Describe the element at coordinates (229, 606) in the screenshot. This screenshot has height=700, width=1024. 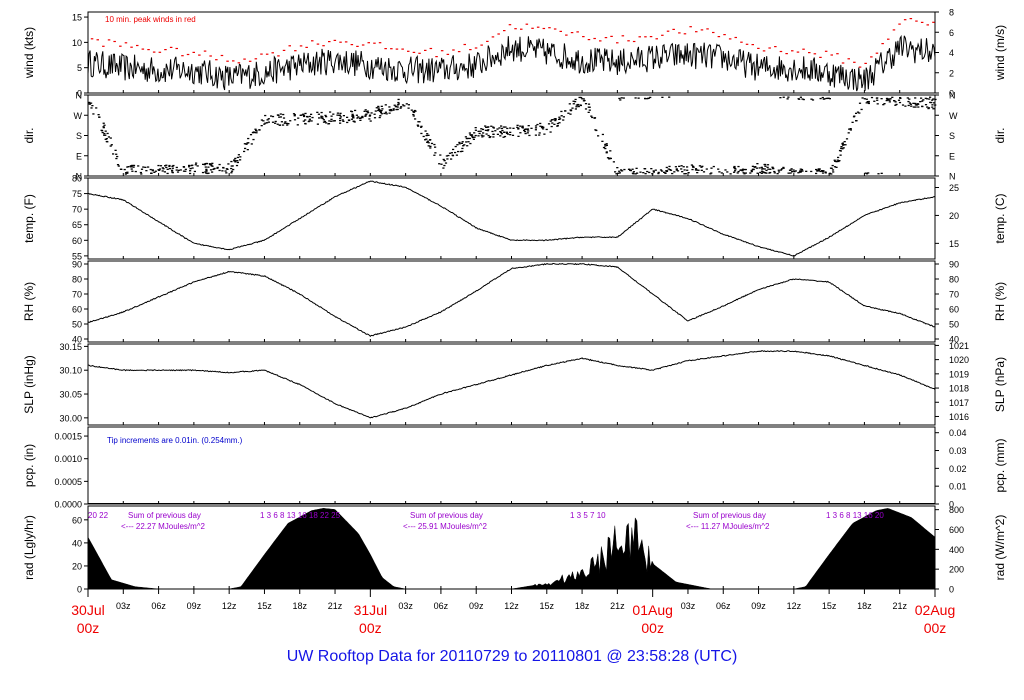
I see `x-tick-label: 12z` at that location.